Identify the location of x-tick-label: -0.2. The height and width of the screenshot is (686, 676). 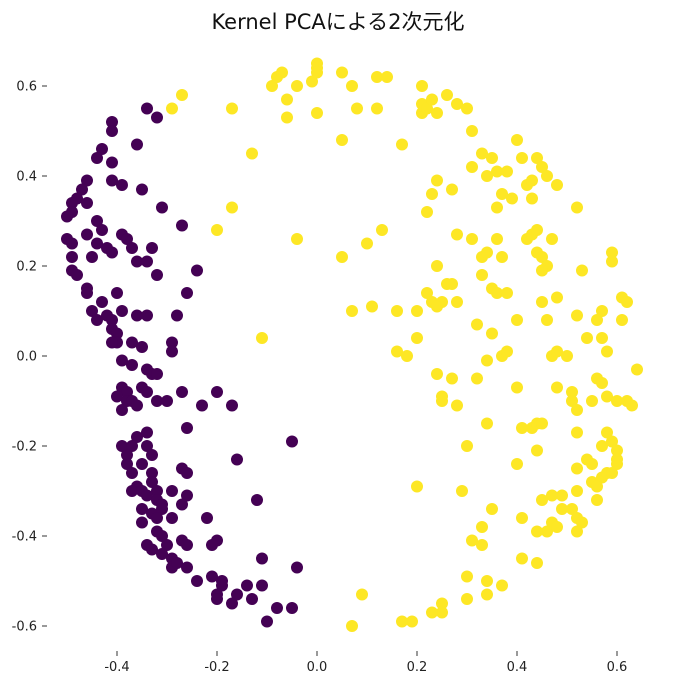
(216, 667).